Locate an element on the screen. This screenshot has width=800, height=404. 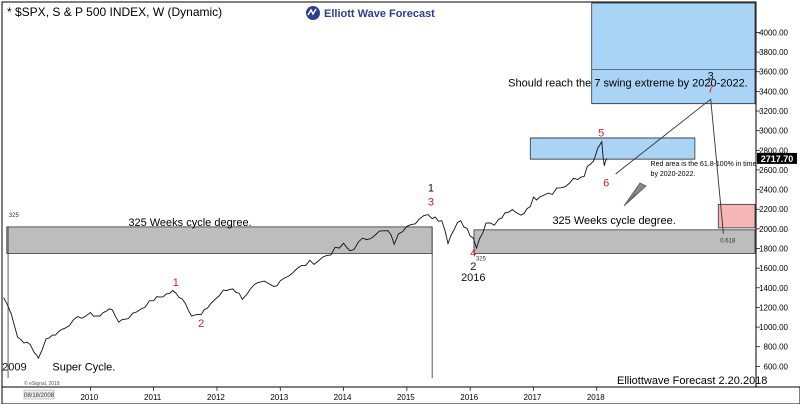
chart-annotation: Red area is the 61.8-100% in time is located at coordinates (704, 164).